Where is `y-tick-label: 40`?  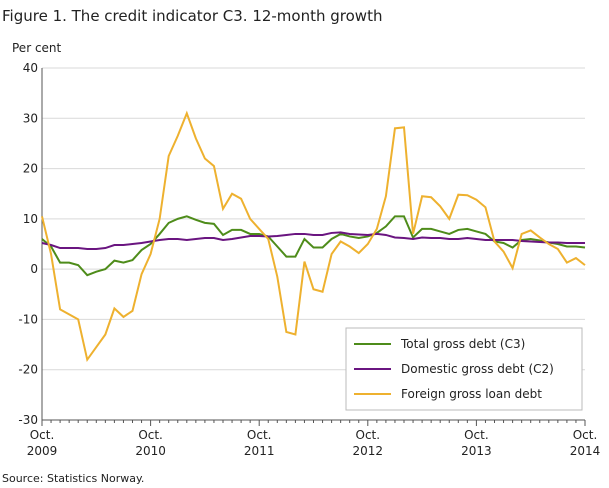 y-tick-label: 40 is located at coordinates (30, 68).